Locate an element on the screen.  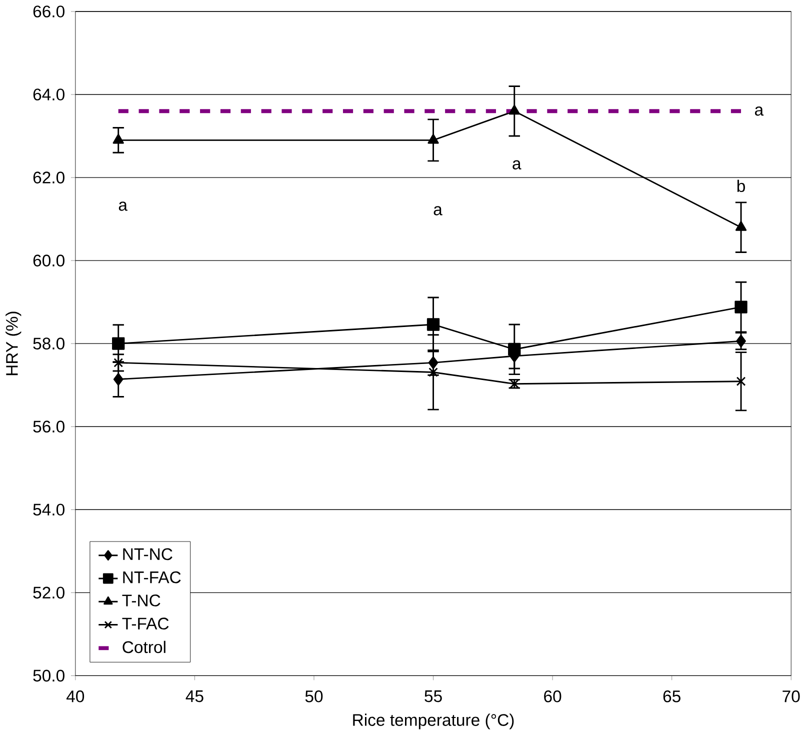
legend-label: T-FAC is located at coordinates (145, 624).